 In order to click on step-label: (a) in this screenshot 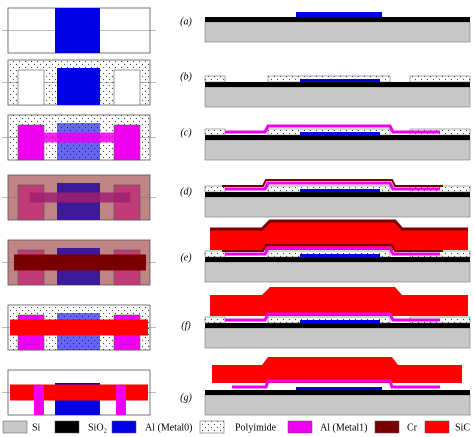, I will do `click(186, 21)`.